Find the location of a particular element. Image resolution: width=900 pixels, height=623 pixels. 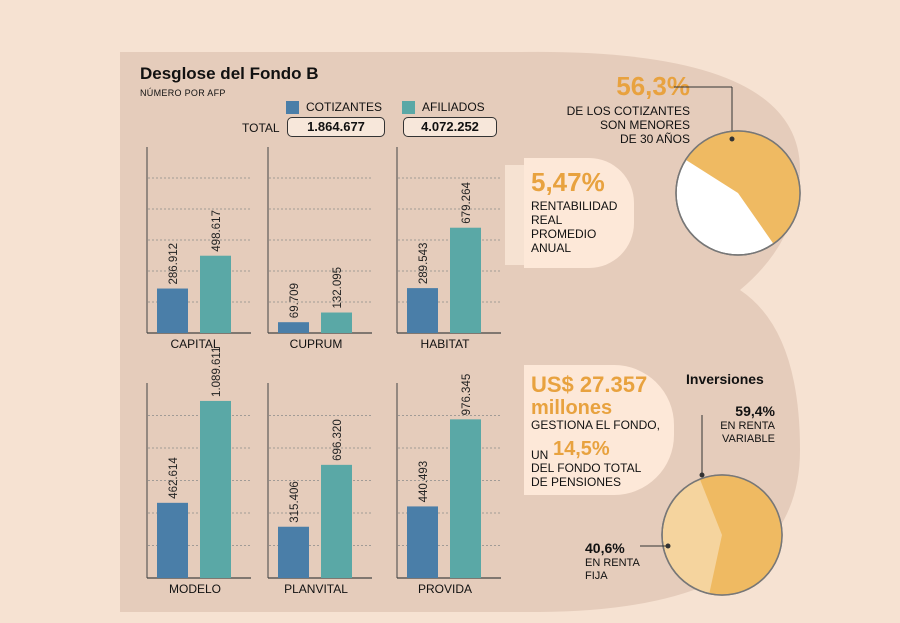

bar-panel-cuprum: 69.709 132.095 CUPRUM is located at coordinates (319, 249).